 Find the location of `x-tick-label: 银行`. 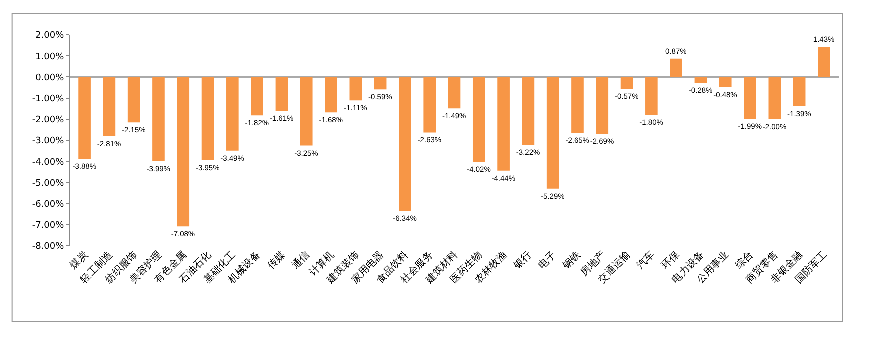

x-tick-label: 银行 is located at coordinates (522, 261).